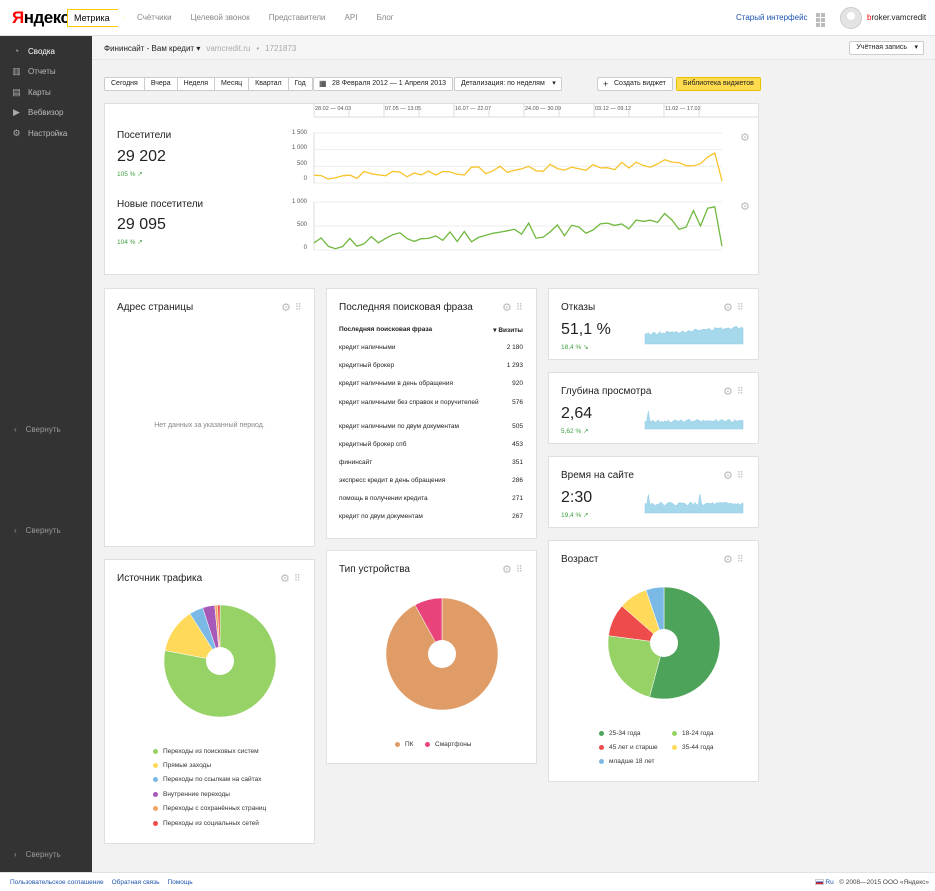  I want to click on legend-item: ПК, so click(404, 744).